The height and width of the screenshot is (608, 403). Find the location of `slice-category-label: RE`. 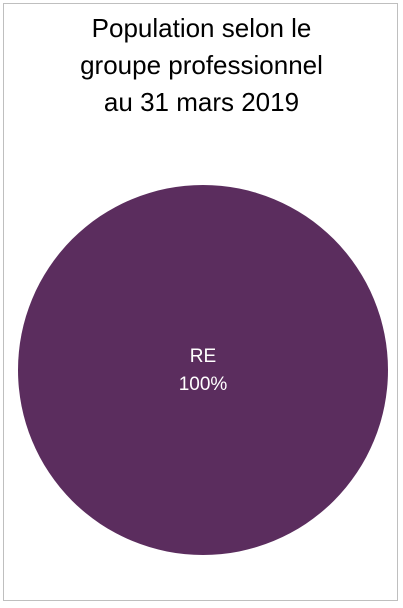

slice-category-label: RE is located at coordinates (203, 356).